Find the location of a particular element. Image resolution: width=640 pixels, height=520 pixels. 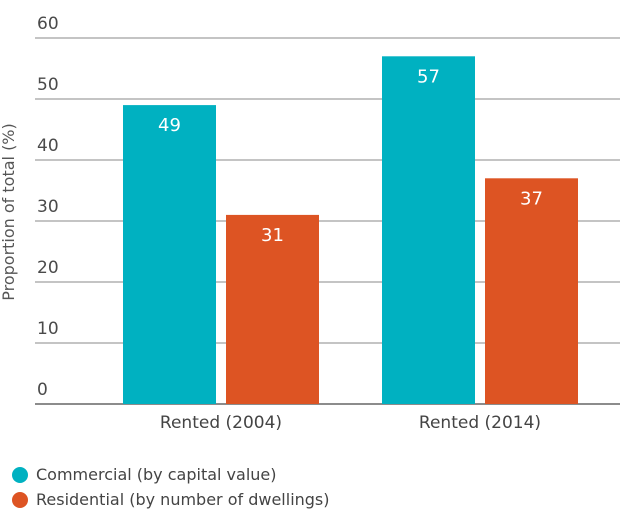

category-label-1: Rented (2014) is located at coordinates (480, 423).